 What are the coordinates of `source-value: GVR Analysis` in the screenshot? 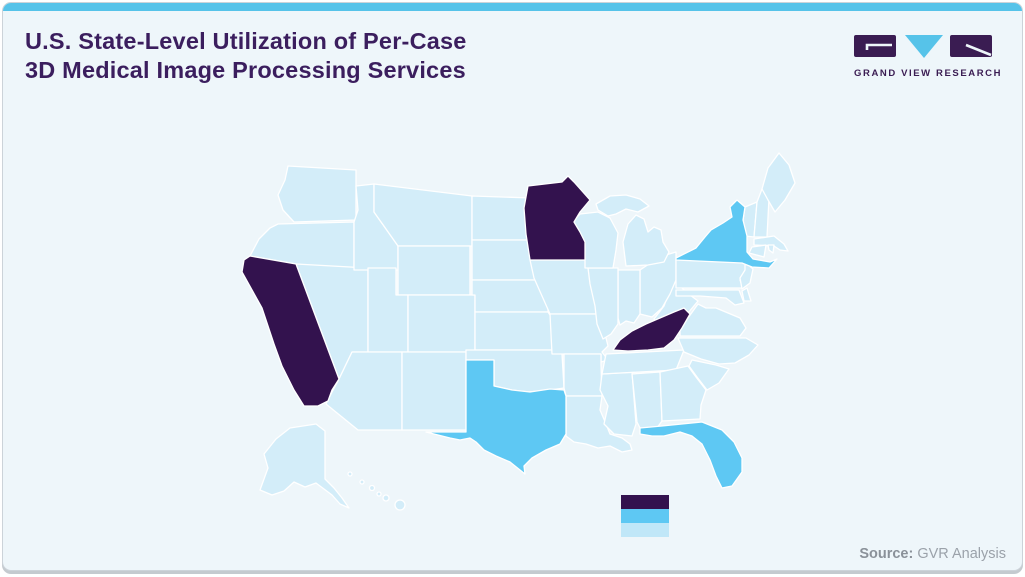 It's located at (961, 554).